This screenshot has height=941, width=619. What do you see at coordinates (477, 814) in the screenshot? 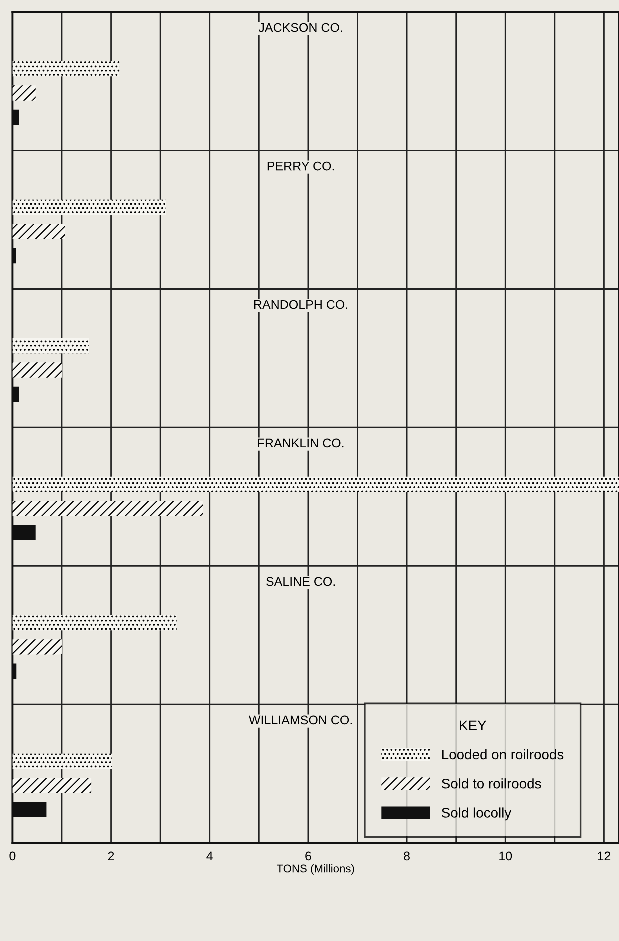
I see `legend-label: Sold locolly` at bounding box center [477, 814].